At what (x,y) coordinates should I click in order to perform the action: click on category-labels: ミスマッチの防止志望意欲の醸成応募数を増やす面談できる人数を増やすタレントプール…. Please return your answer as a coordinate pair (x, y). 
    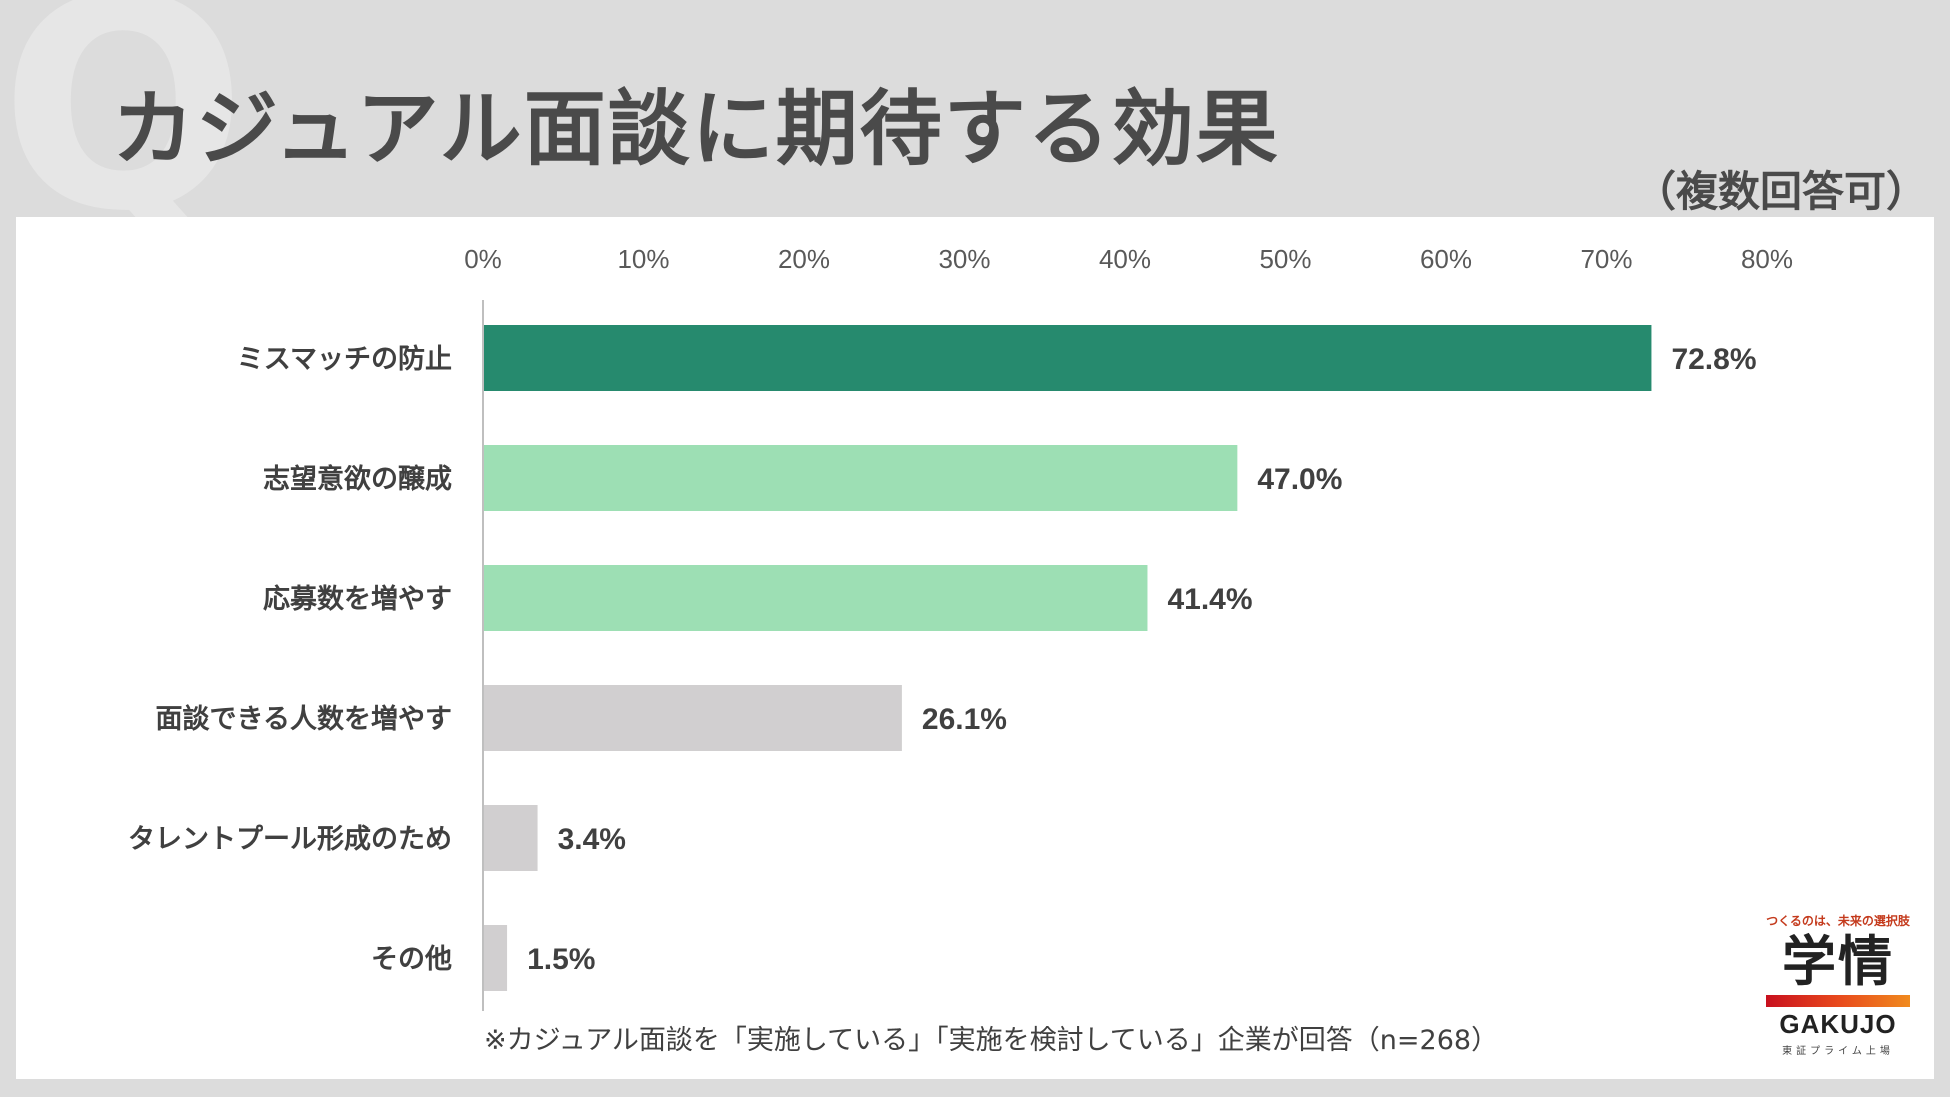
    Looking at the image, I should click on (290, 659).